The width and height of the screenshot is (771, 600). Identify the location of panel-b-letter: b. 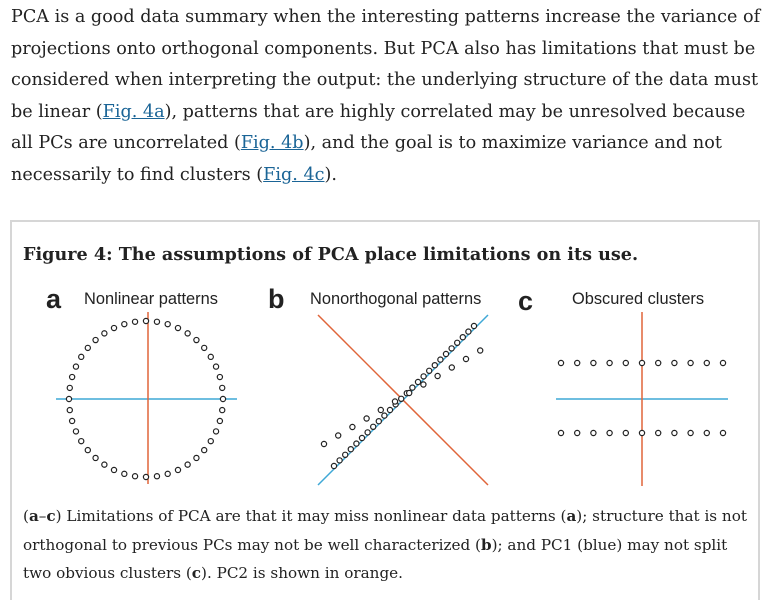
(276, 299).